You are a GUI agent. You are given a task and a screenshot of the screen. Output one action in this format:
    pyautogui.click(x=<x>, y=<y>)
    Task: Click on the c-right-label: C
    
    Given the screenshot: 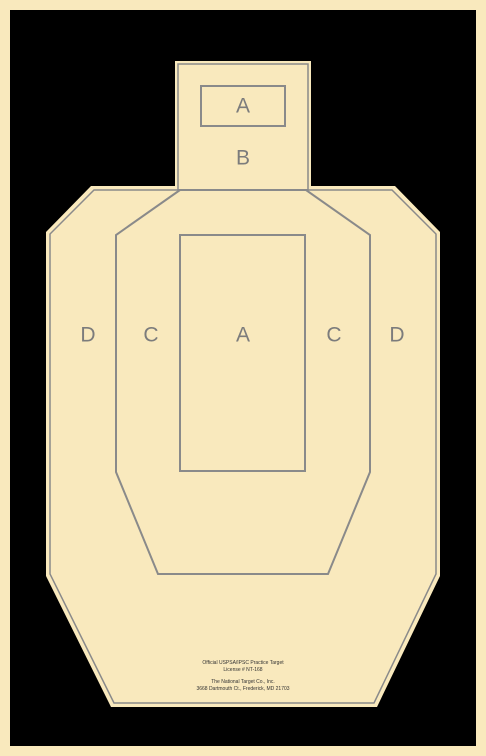 What is the action you would take?
    pyautogui.click(x=333, y=335)
    